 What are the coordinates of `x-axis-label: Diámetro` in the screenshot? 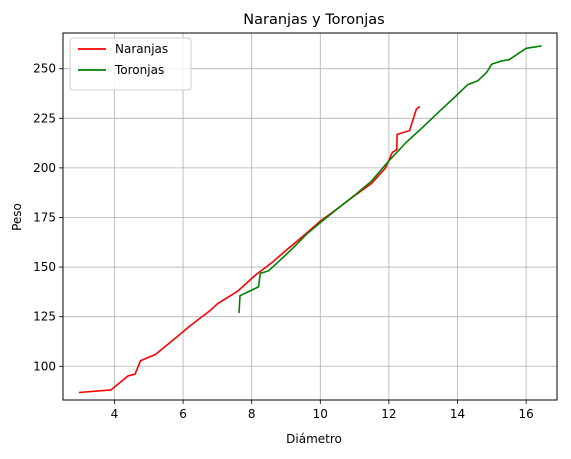 It's located at (314, 439).